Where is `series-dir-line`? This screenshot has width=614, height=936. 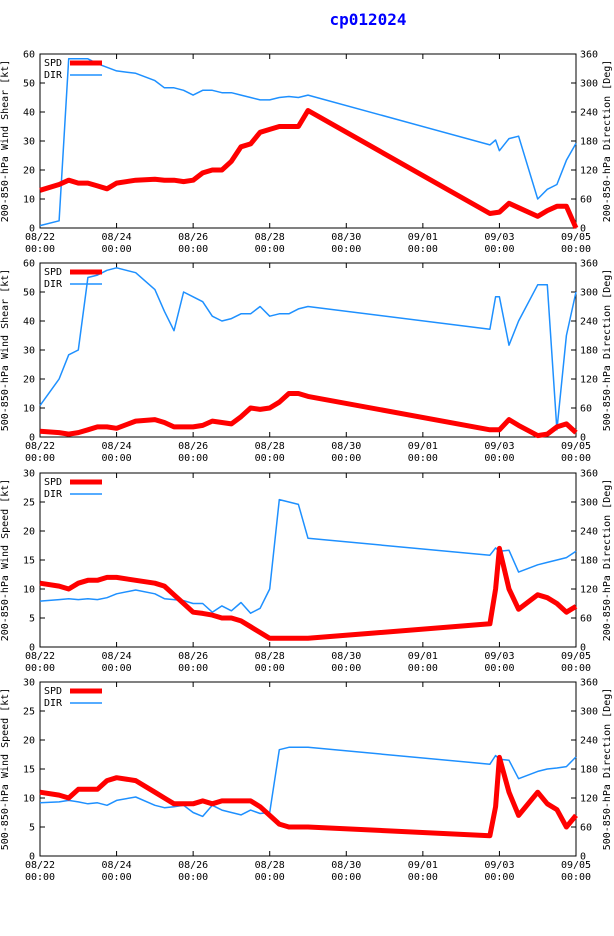 series-dir-line is located at coordinates (308, 556).